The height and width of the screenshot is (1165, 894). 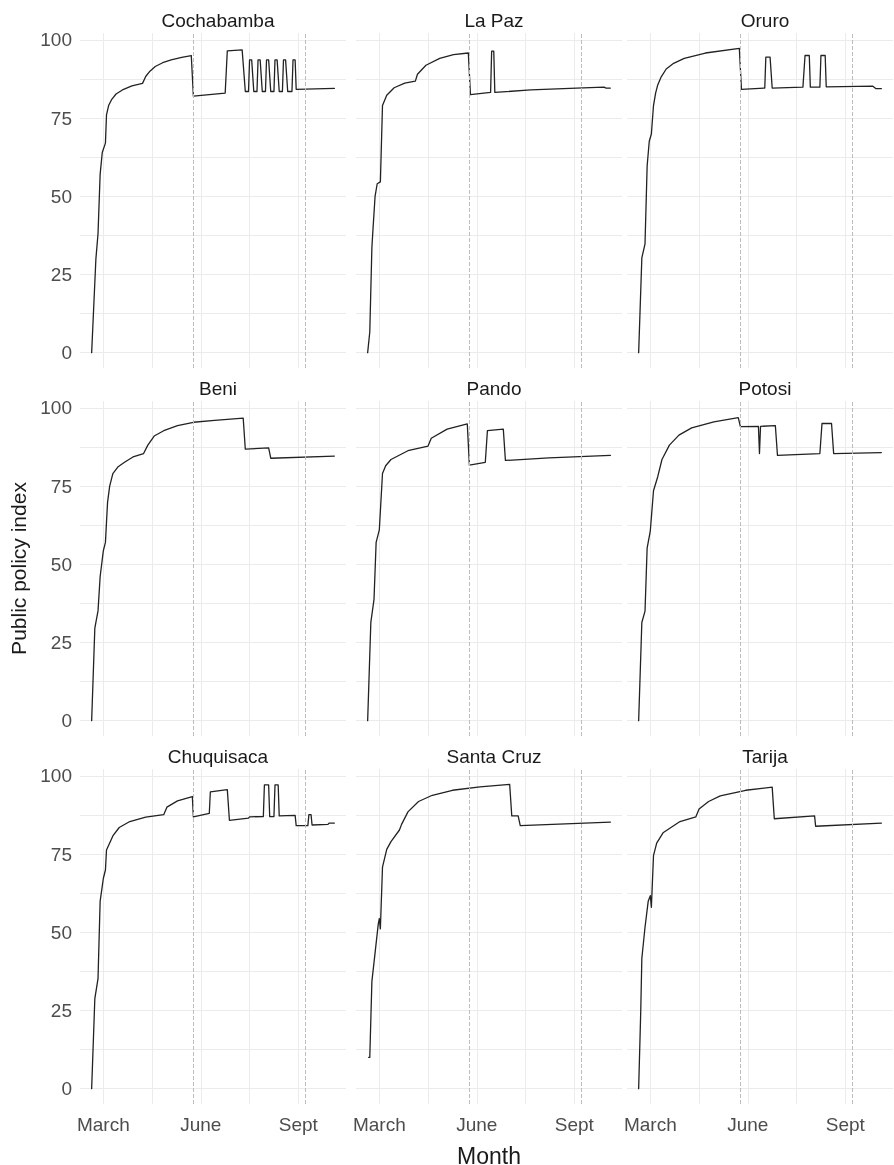 What do you see at coordinates (494, 20) in the screenshot?
I see `chart-title: La Paz` at bounding box center [494, 20].